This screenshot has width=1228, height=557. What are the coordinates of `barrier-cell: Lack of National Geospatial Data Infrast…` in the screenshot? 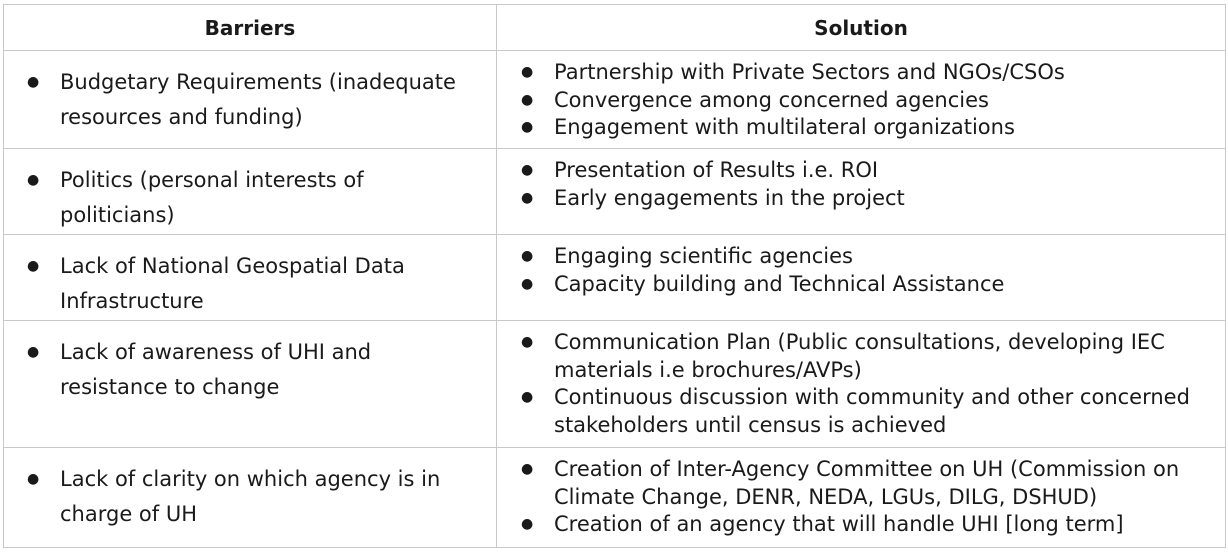 It's located at (250, 277).